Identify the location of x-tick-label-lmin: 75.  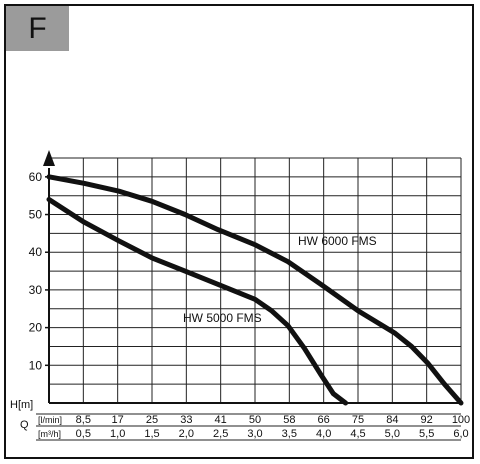
(358, 420).